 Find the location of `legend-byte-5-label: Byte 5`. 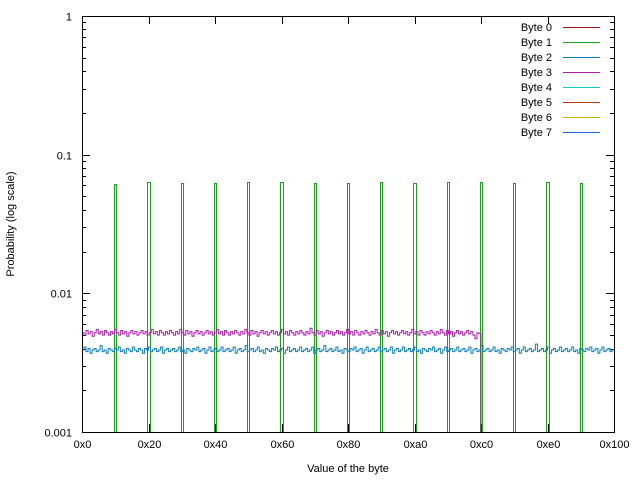

legend-byte-5-label: Byte 5 is located at coordinates (536, 103).